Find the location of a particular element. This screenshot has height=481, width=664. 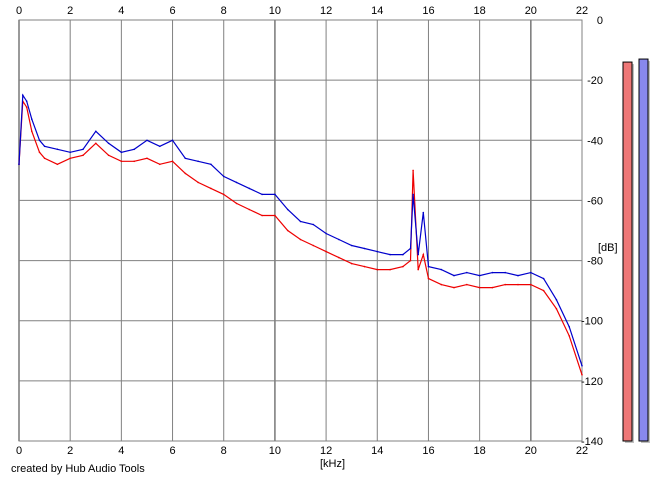

x-tick-label: 2 is located at coordinates (70, 451).